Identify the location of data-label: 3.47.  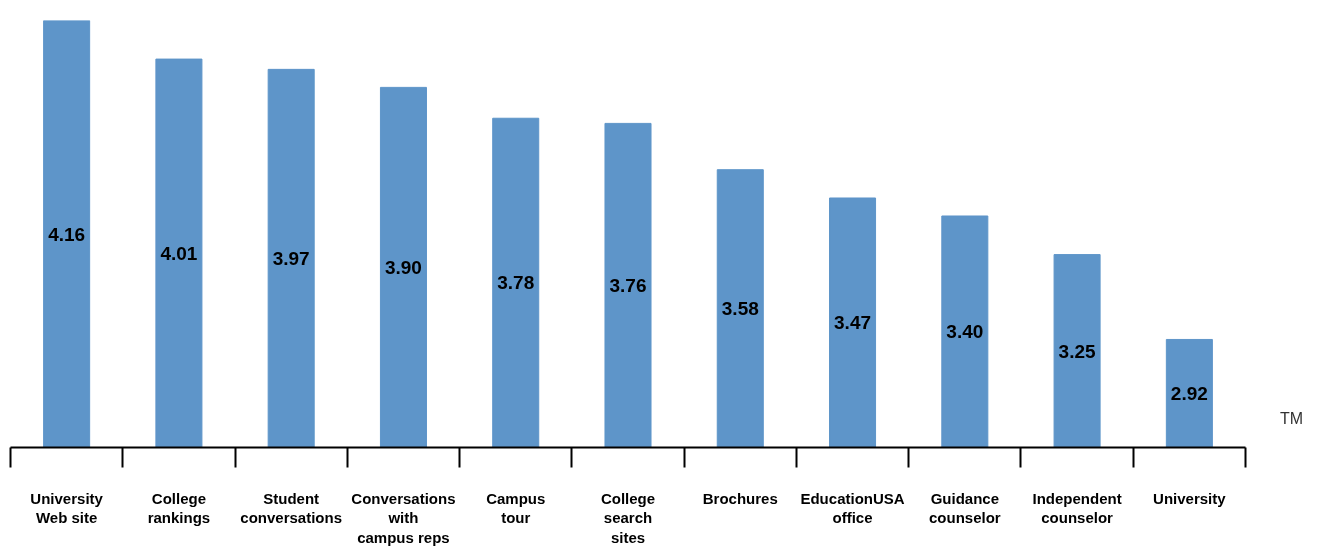
(853, 323).